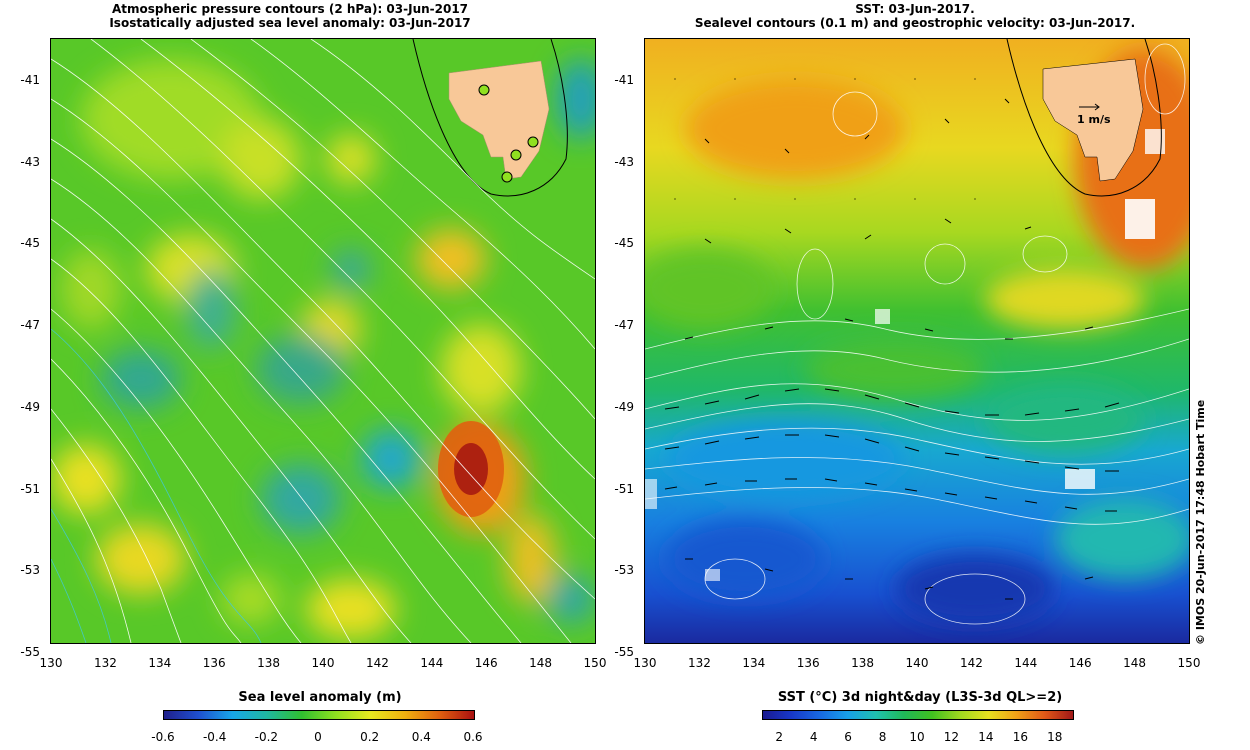  Describe the element at coordinates (595, 663) in the screenshot. I see `left-x-tick-label: 150` at that location.